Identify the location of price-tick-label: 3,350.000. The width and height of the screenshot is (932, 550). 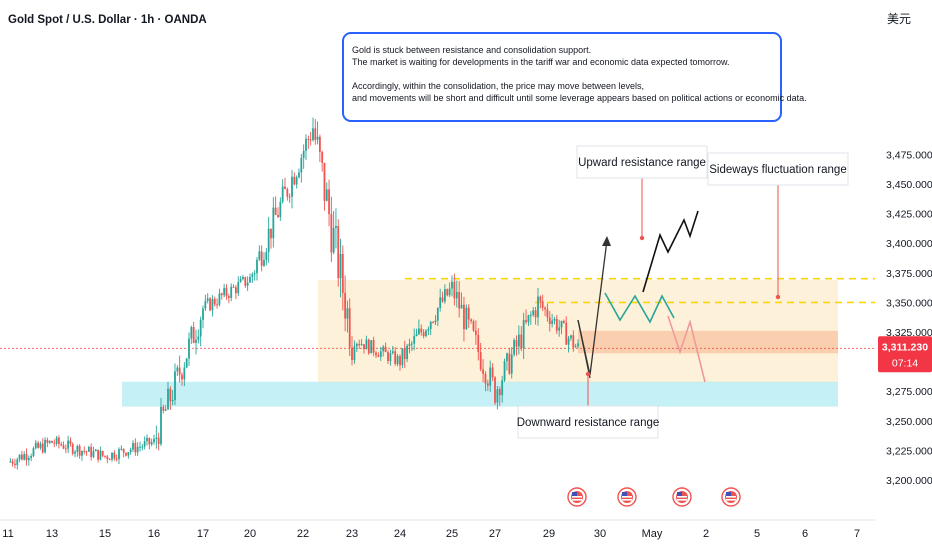
(909, 303).